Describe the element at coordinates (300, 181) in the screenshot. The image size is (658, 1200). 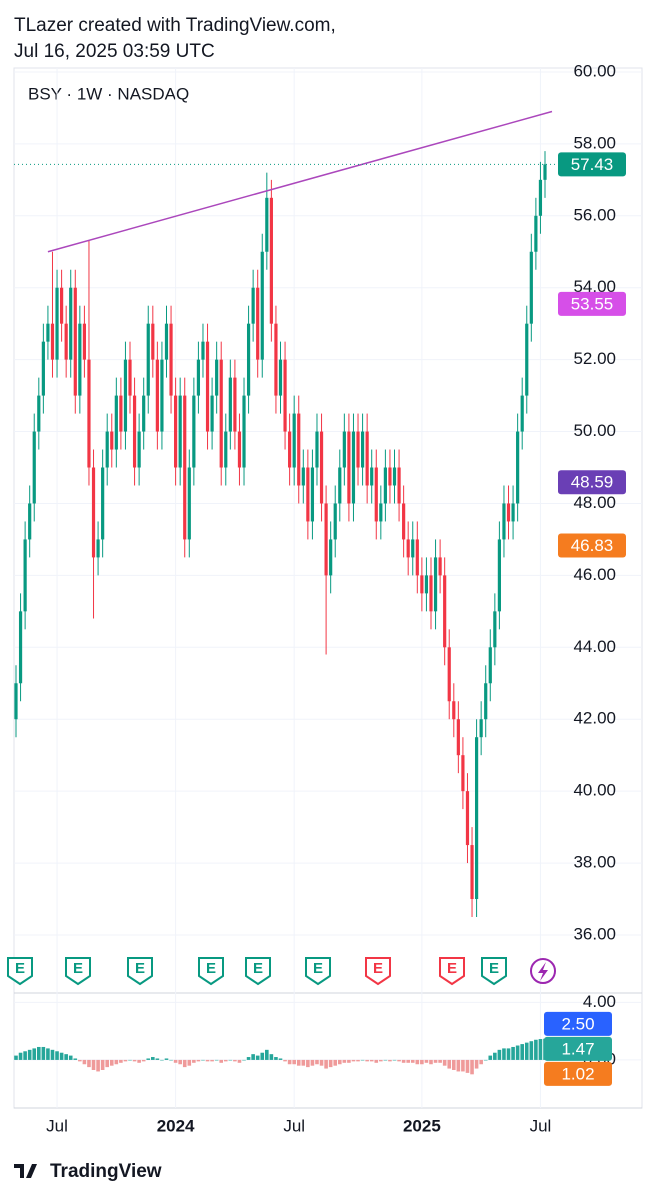
I see `trendline` at that location.